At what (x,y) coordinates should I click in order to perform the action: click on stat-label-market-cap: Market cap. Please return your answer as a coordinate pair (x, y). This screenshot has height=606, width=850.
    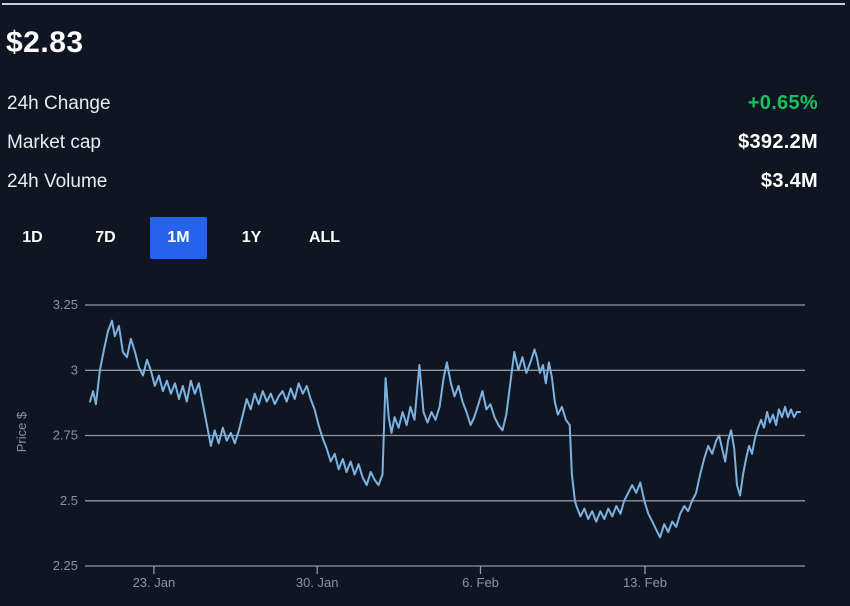
    Looking at the image, I should click on (54, 142).